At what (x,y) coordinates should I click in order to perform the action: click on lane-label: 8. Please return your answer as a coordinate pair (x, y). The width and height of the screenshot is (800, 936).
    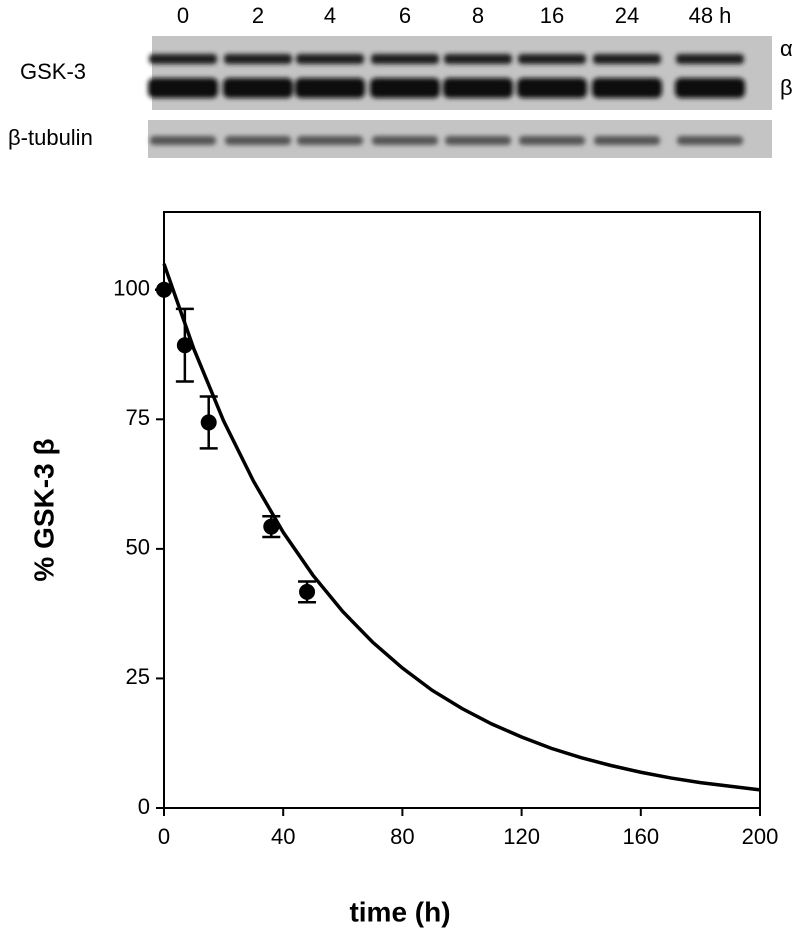
    Looking at the image, I should click on (478, 15).